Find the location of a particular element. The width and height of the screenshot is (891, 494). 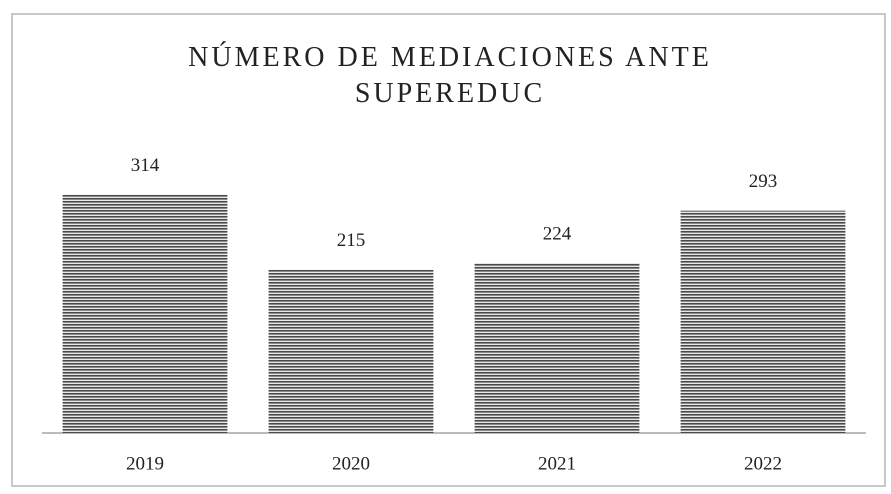

x-tick-label: 2020 is located at coordinates (351, 463).